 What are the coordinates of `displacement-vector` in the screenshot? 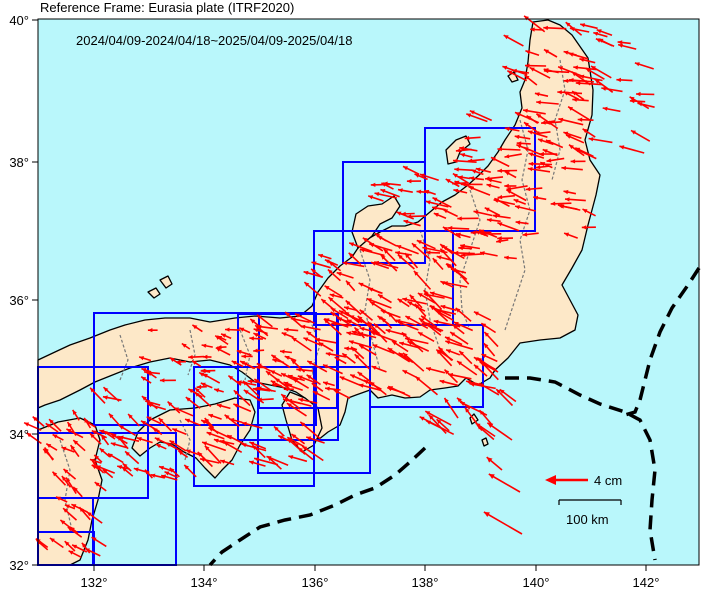 It's located at (426, 385).